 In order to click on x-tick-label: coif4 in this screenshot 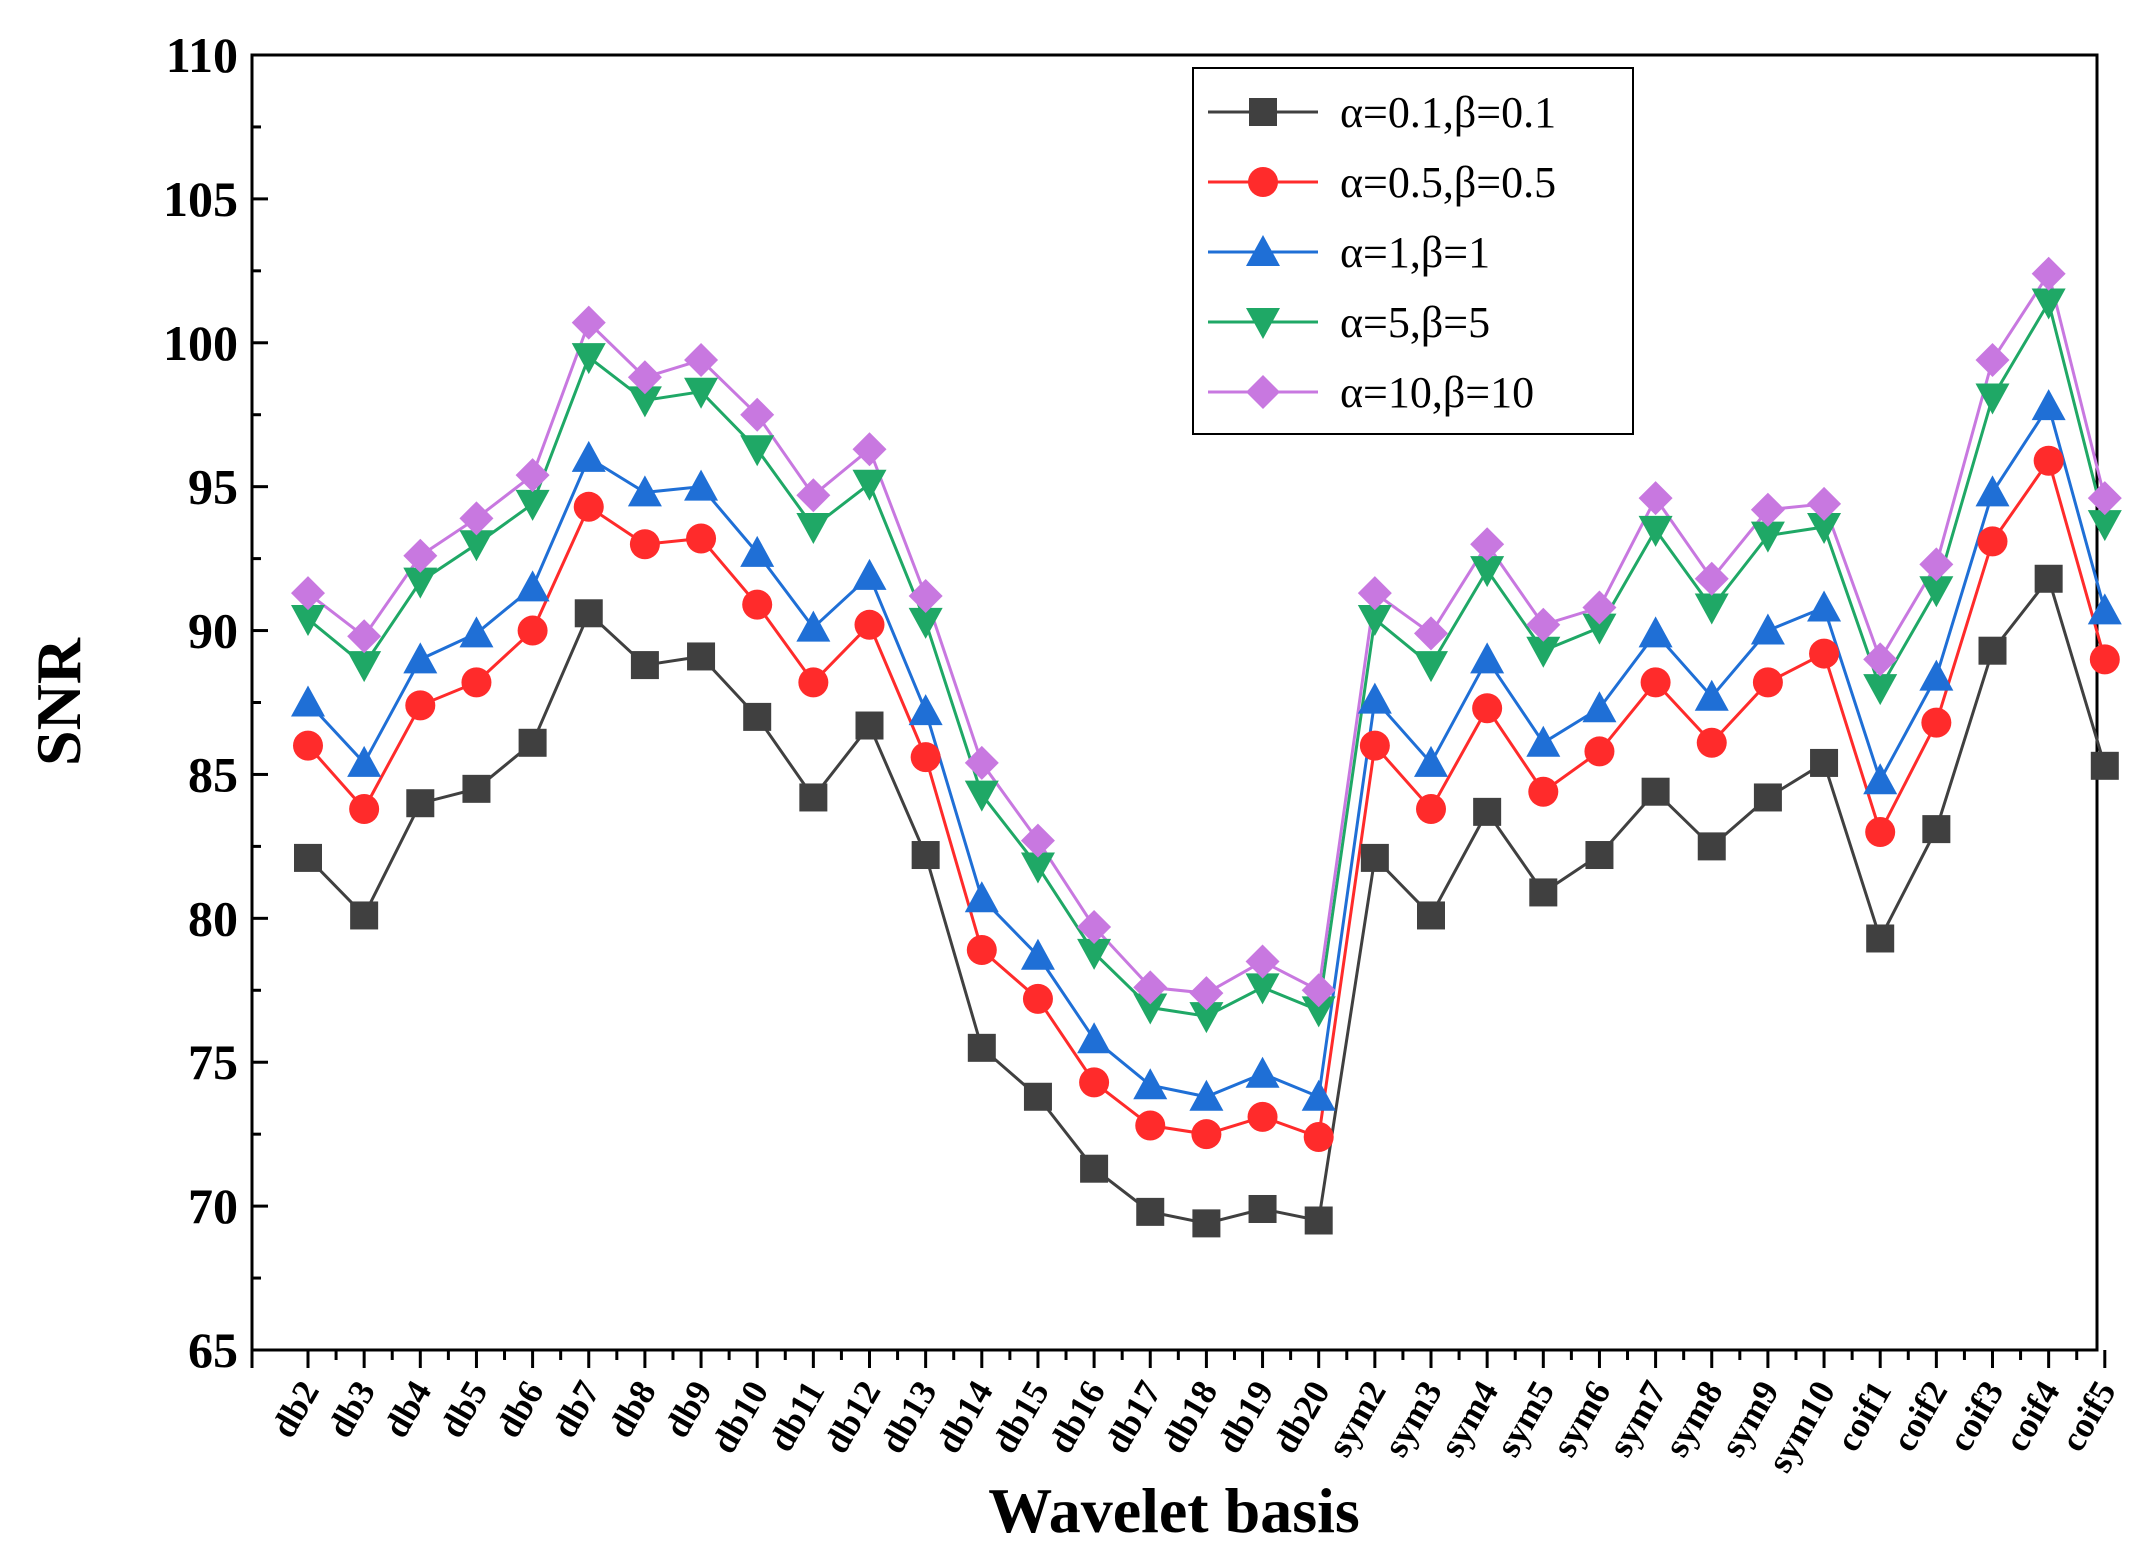, I will do `click(2032, 1416)`.